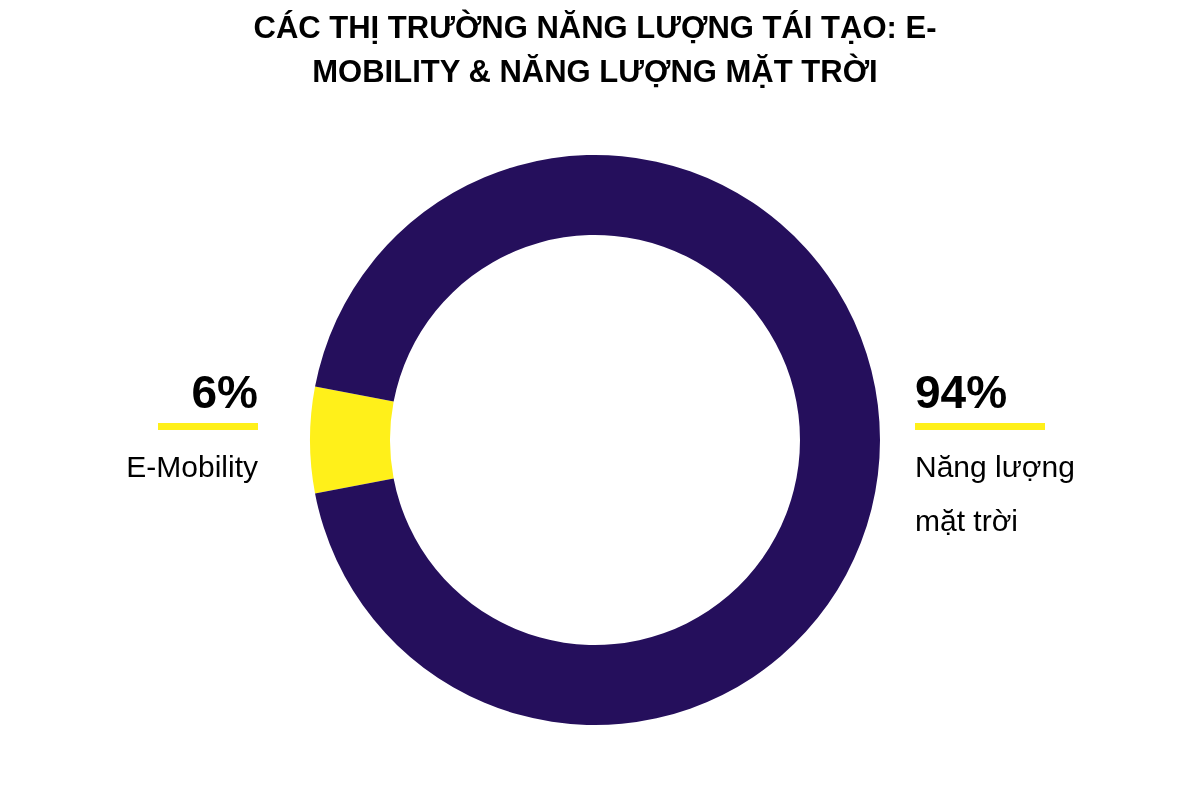 The width and height of the screenshot is (1190, 800). Describe the element at coordinates (595, 49) in the screenshot. I see `chart-title: CÁC THỊ TRƯỜNG NĂNG LƯỢNG TÁI TẠO: E-MOBILITY & NĂNG LƯỢNG MẶT TRỜI` at that location.